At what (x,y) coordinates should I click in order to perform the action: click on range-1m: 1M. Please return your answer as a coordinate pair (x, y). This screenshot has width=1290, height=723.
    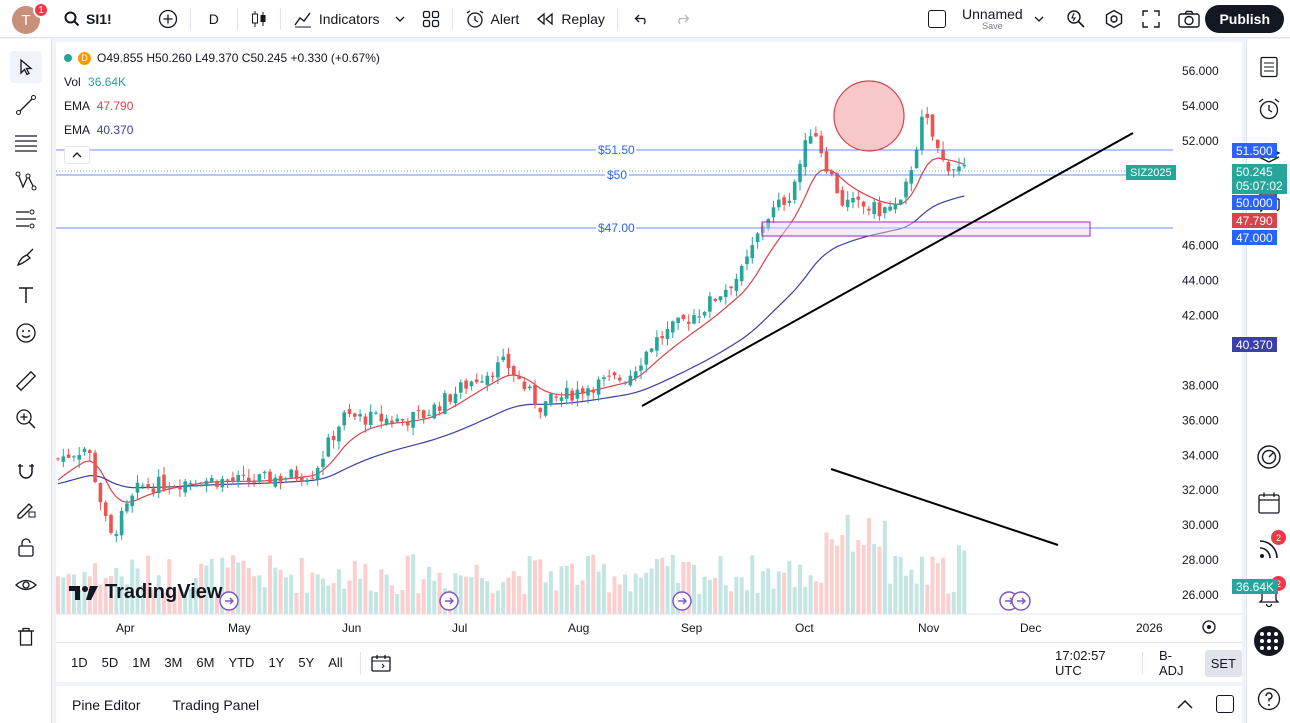
    Looking at the image, I should click on (141, 662).